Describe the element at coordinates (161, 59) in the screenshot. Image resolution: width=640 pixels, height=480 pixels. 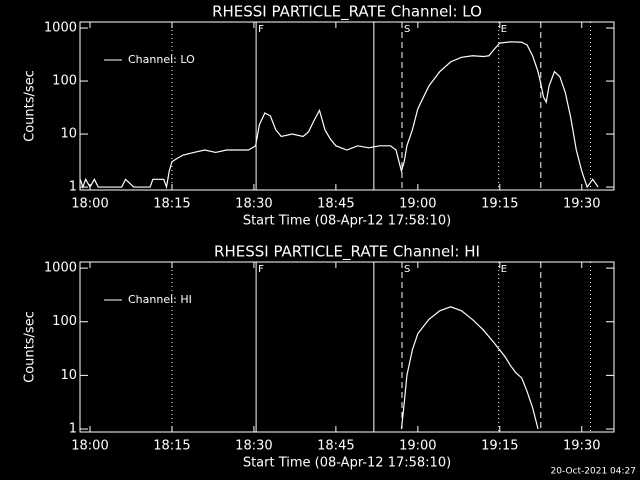
I see `legend-label: Channel: LO` at that location.